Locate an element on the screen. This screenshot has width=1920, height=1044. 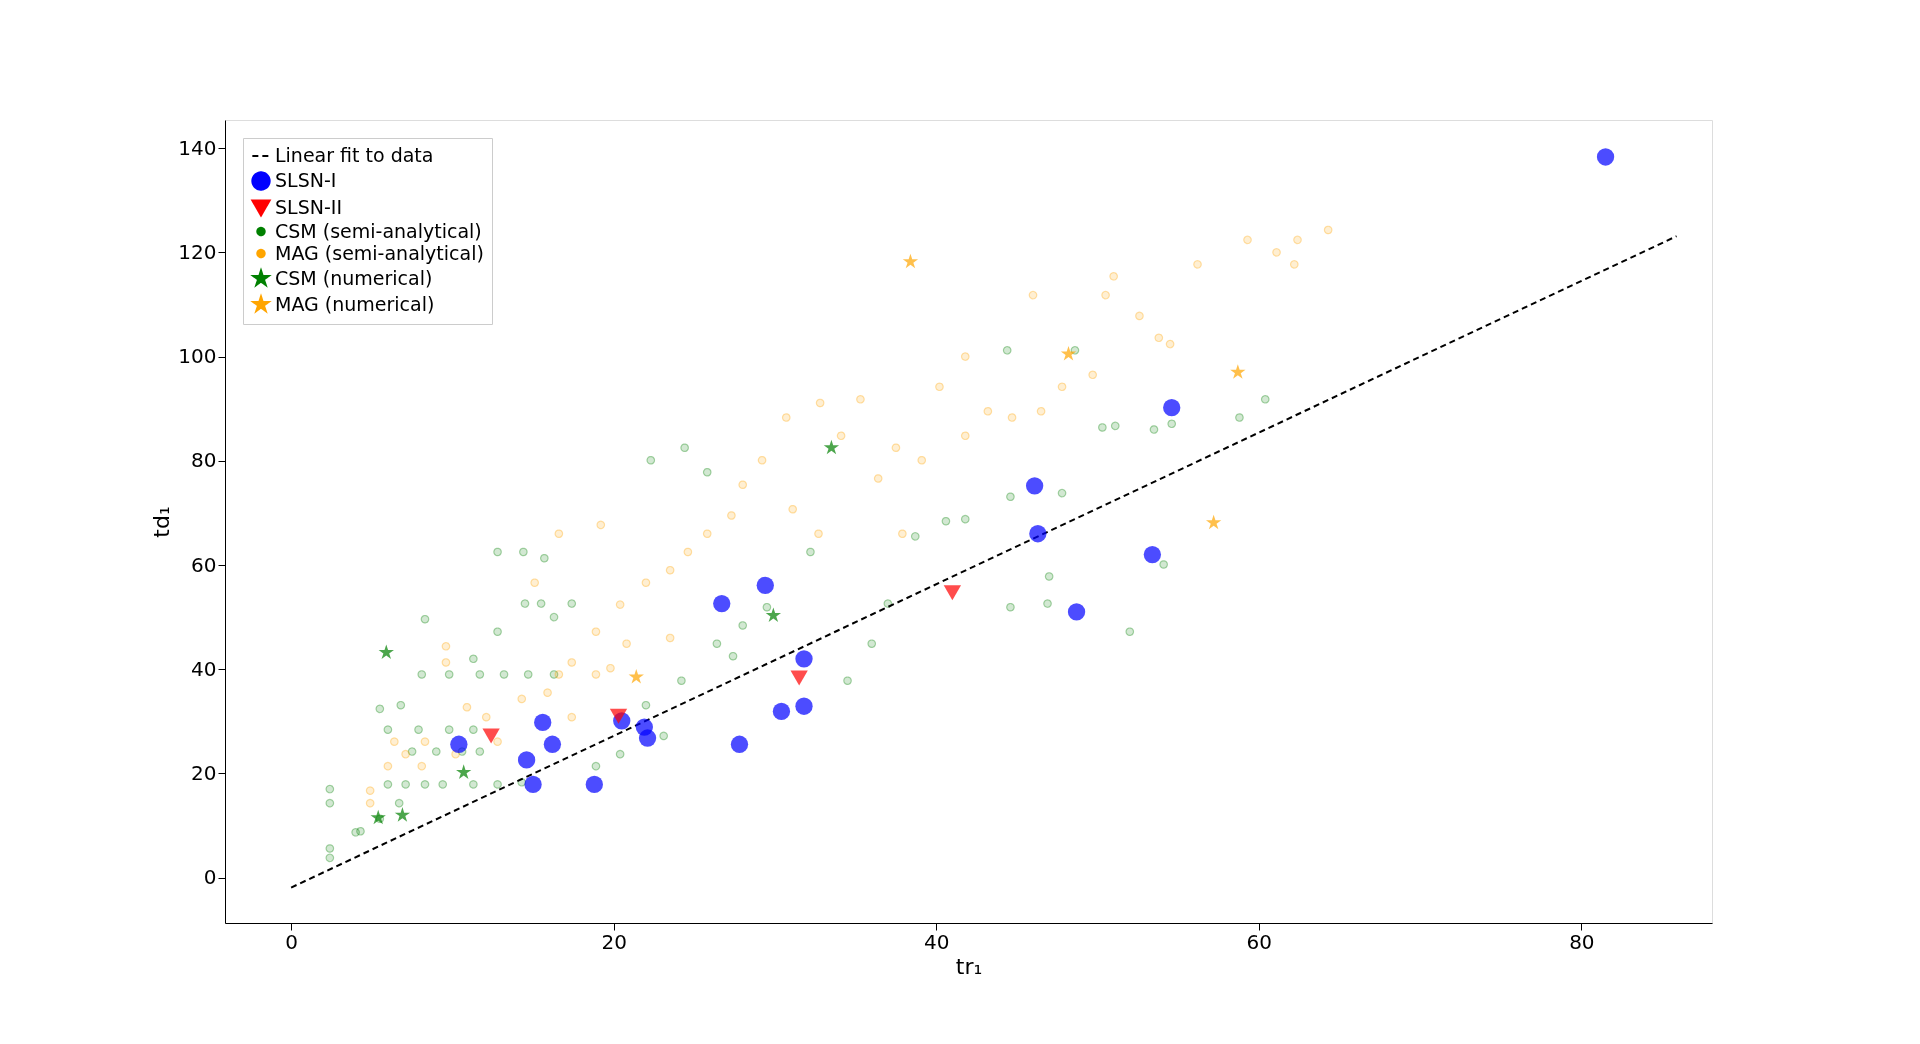
x-axis-title: tr₁ is located at coordinates (969, 966).